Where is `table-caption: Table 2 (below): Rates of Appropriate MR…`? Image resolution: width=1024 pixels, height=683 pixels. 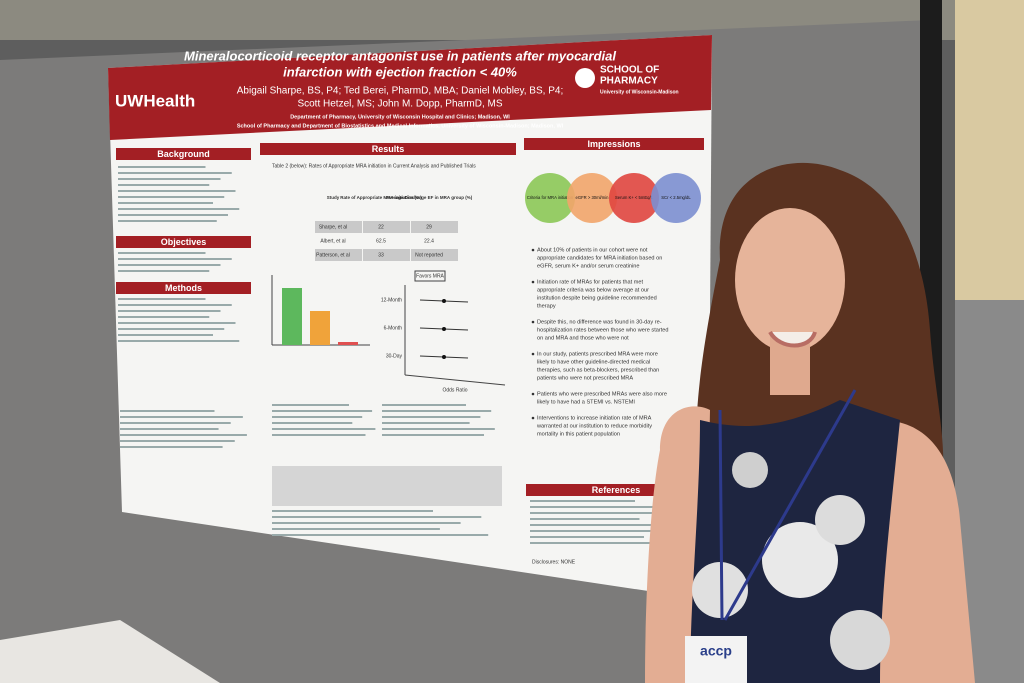 table-caption: Table 2 (below): Rates of Appropriate MR… is located at coordinates (374, 166).